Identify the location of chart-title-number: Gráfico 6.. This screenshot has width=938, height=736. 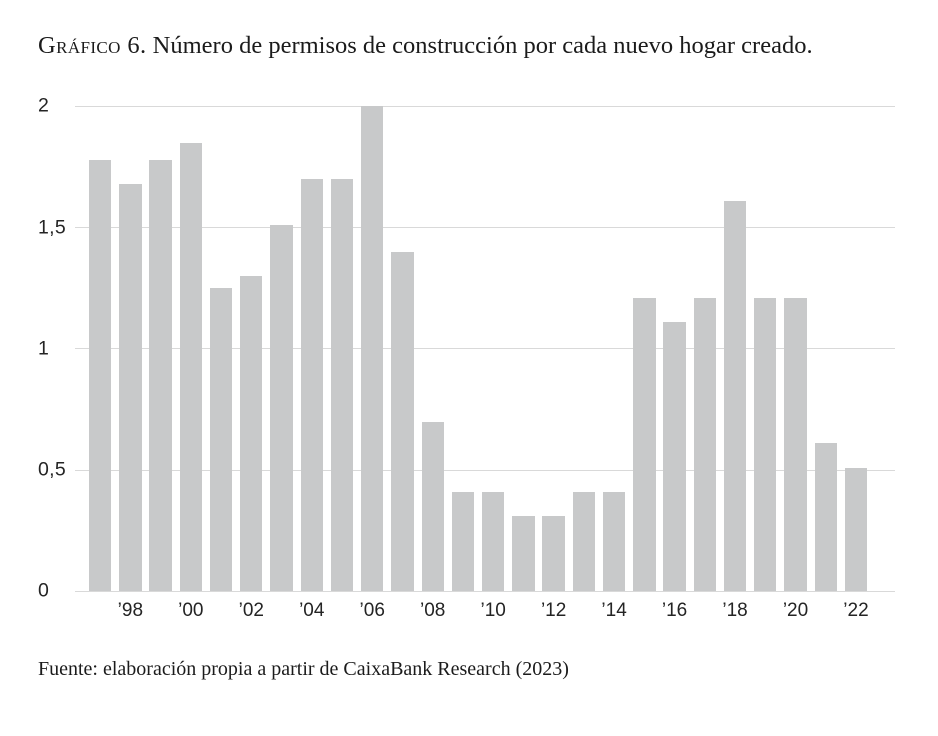
(92, 45).